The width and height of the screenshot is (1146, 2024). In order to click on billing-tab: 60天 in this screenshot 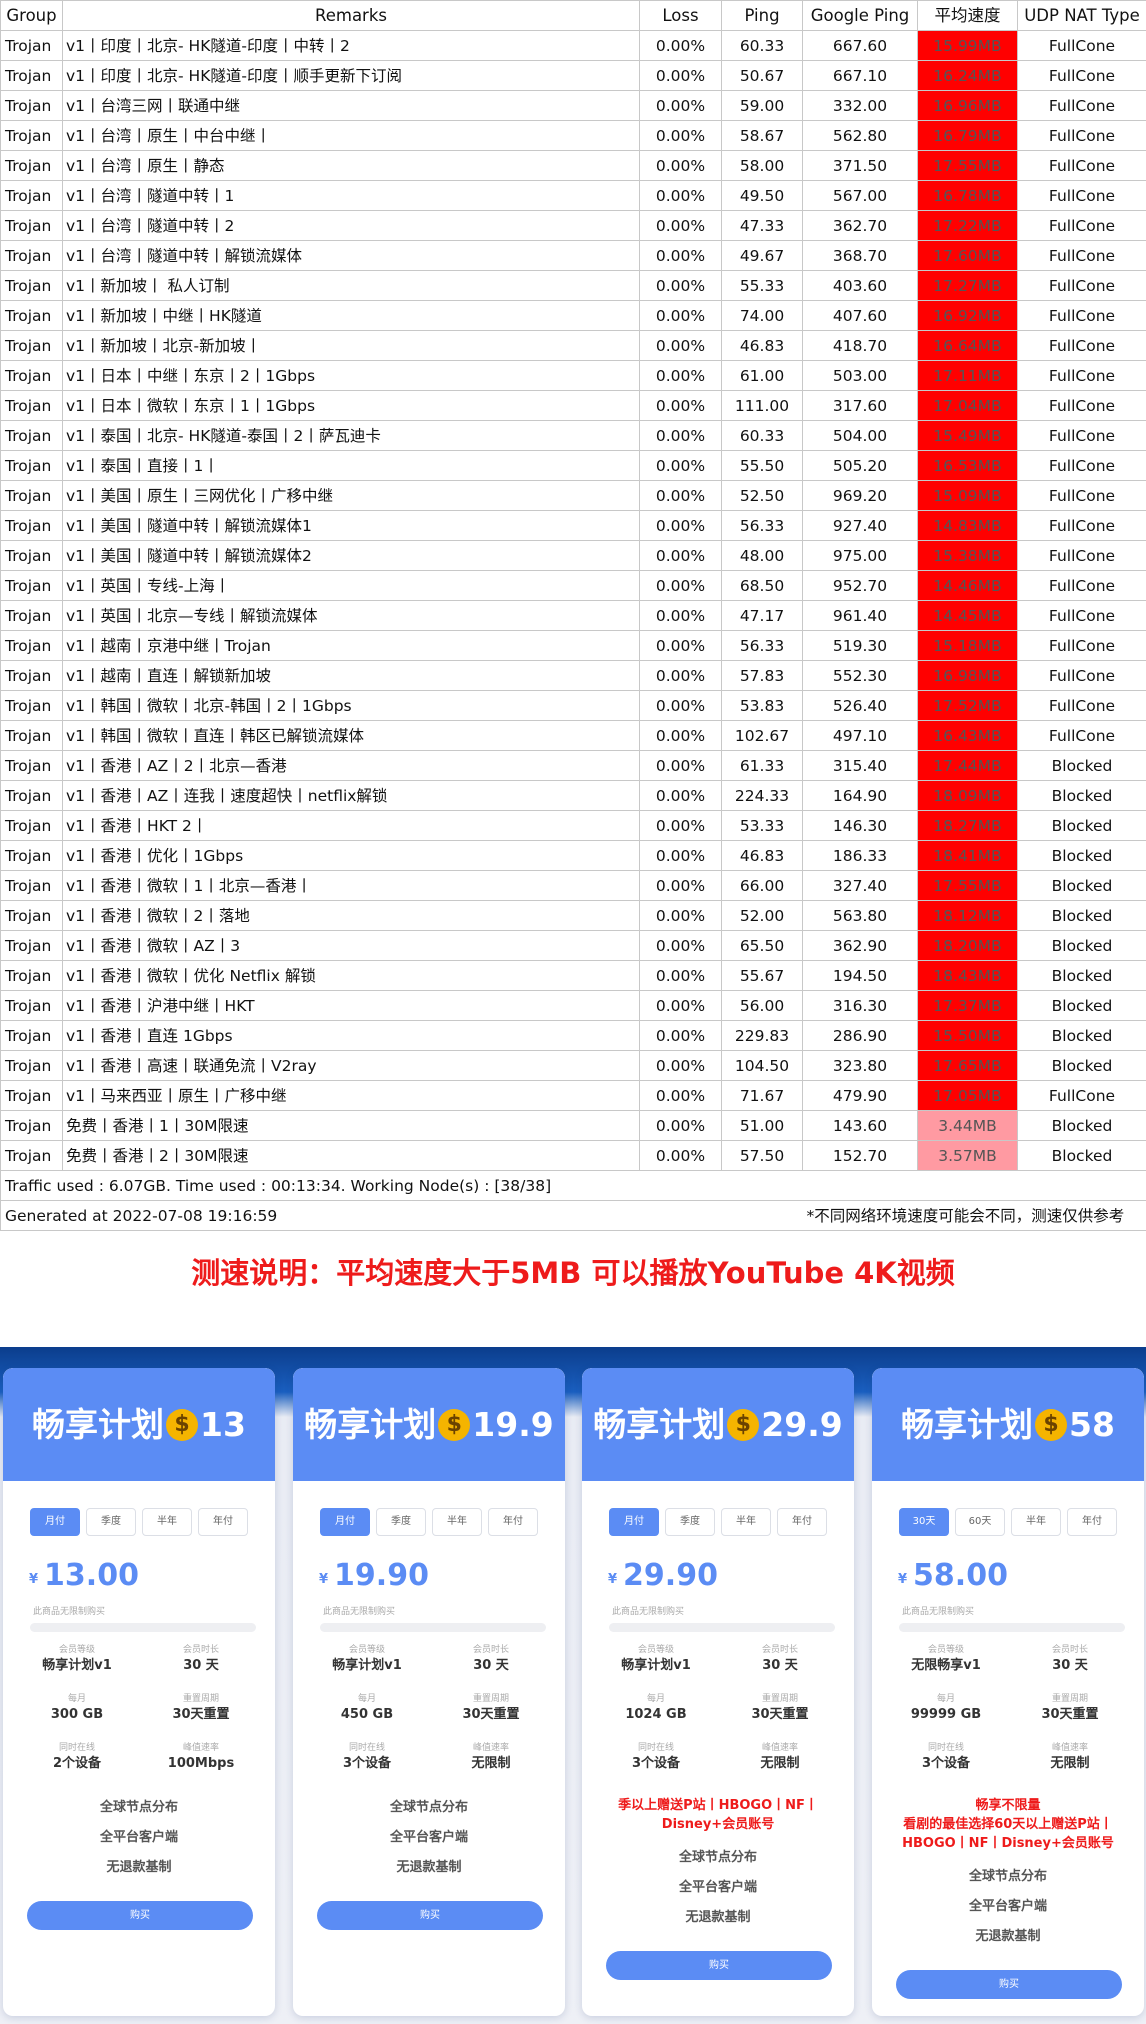, I will do `click(980, 1522)`.